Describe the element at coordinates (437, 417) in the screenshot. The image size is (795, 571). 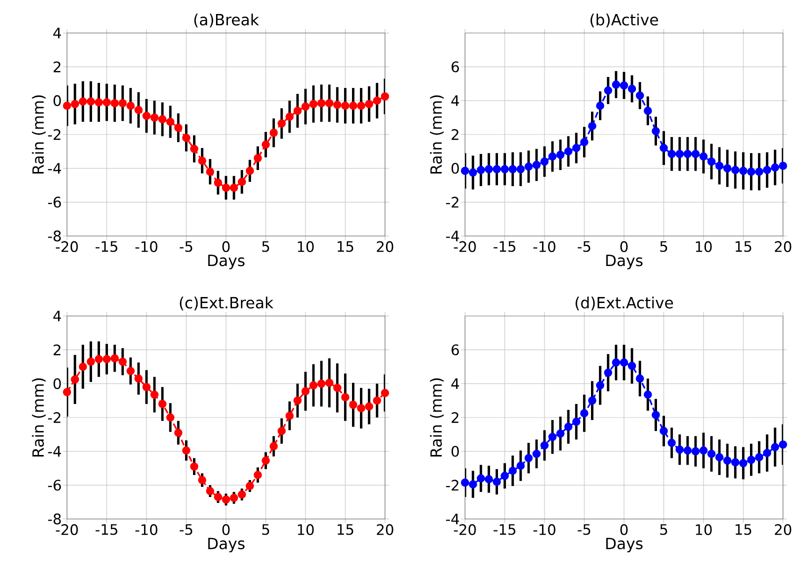
I see `y-axis-title: Rain (mm)` at that location.